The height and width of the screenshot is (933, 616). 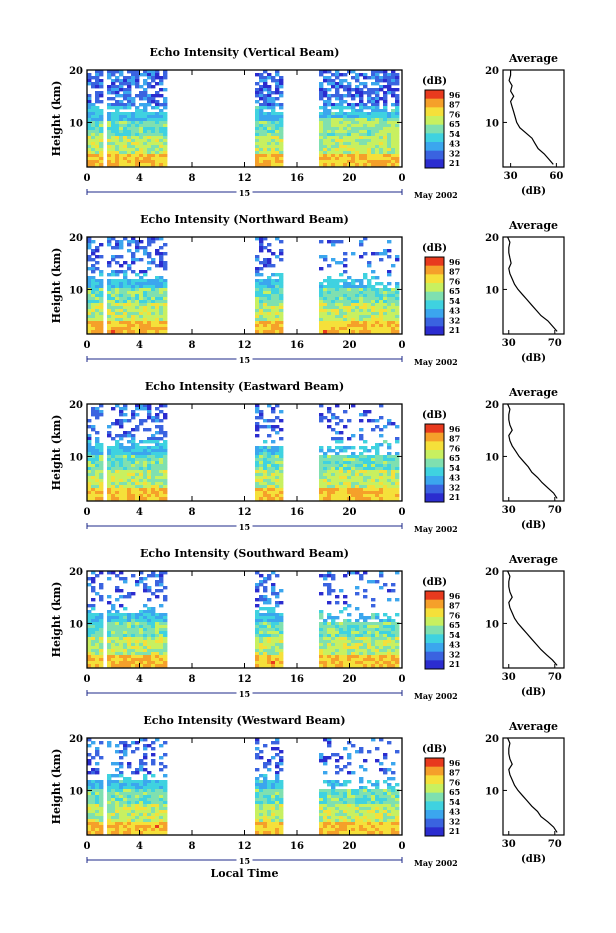 I want to click on colorbar-tick-label: 76, so click(x=455, y=448).